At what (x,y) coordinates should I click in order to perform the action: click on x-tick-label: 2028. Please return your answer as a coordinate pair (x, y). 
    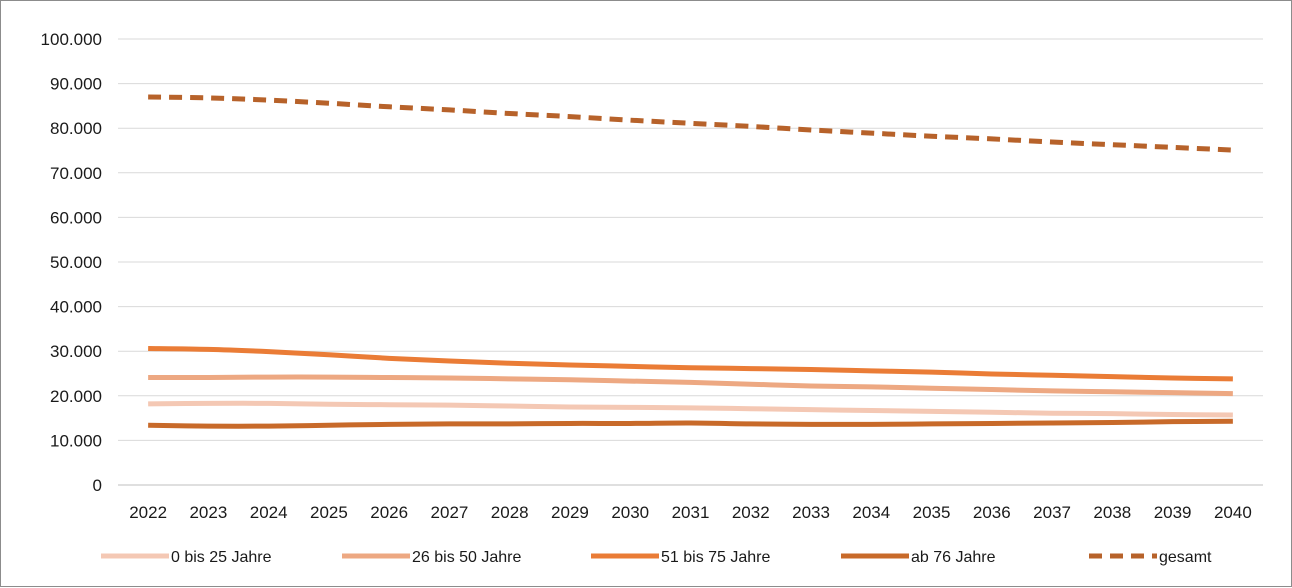
    Looking at the image, I should click on (510, 512).